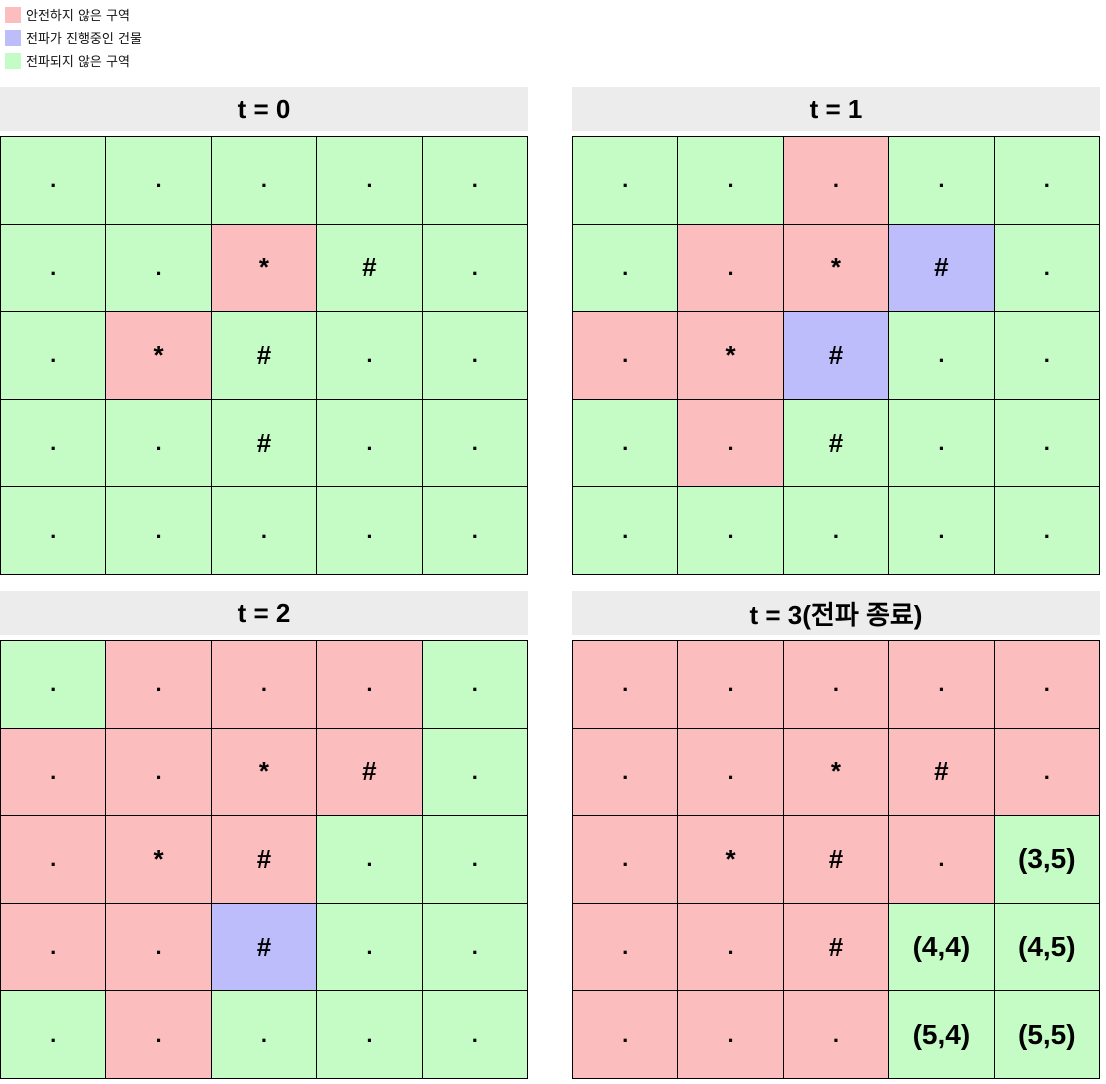 The image size is (1106, 1084). What do you see at coordinates (942, 1035) in the screenshot?
I see `grid-cell-r5-c4: (5,4)` at bounding box center [942, 1035].